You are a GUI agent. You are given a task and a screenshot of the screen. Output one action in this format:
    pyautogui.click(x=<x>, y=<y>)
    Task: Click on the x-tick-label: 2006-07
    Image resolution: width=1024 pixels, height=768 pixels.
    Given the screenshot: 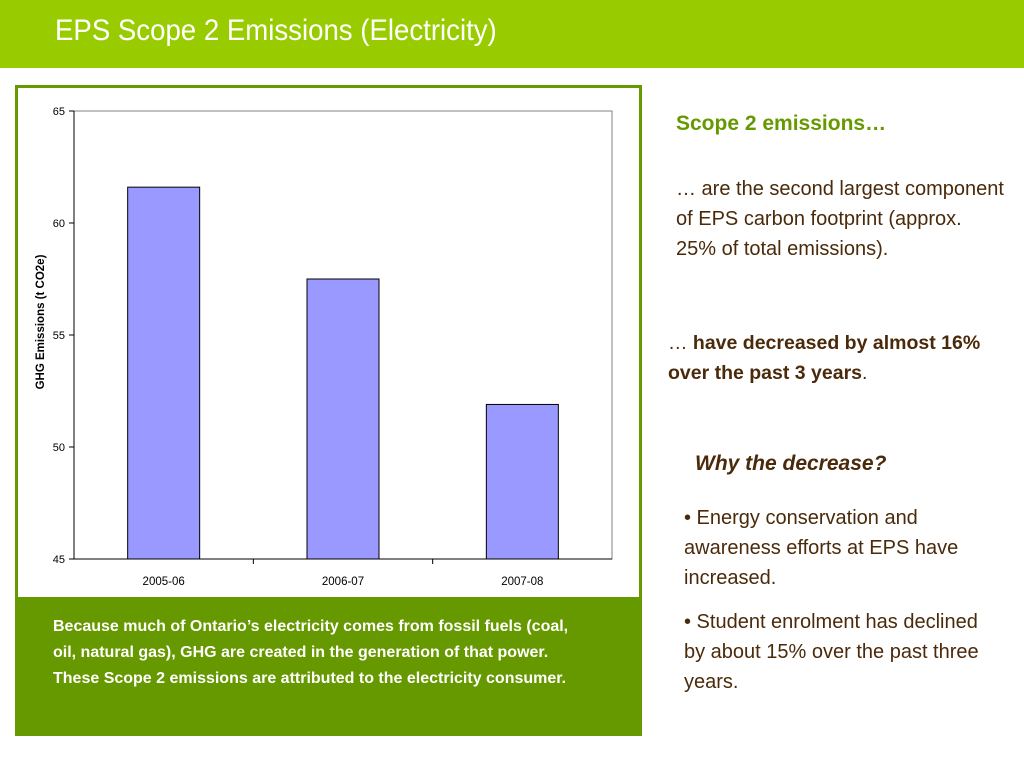 What is the action you would take?
    pyautogui.click(x=343, y=582)
    